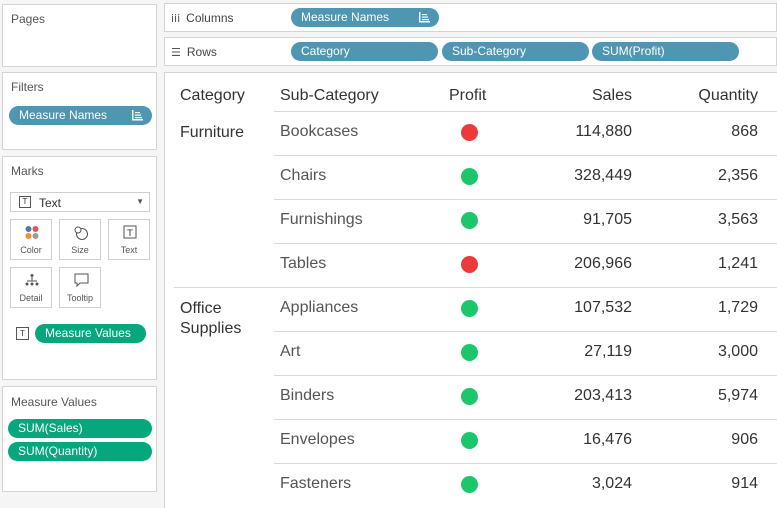 Image resolution: width=777 pixels, height=508 pixels. I want to click on color-icon, so click(32, 232).